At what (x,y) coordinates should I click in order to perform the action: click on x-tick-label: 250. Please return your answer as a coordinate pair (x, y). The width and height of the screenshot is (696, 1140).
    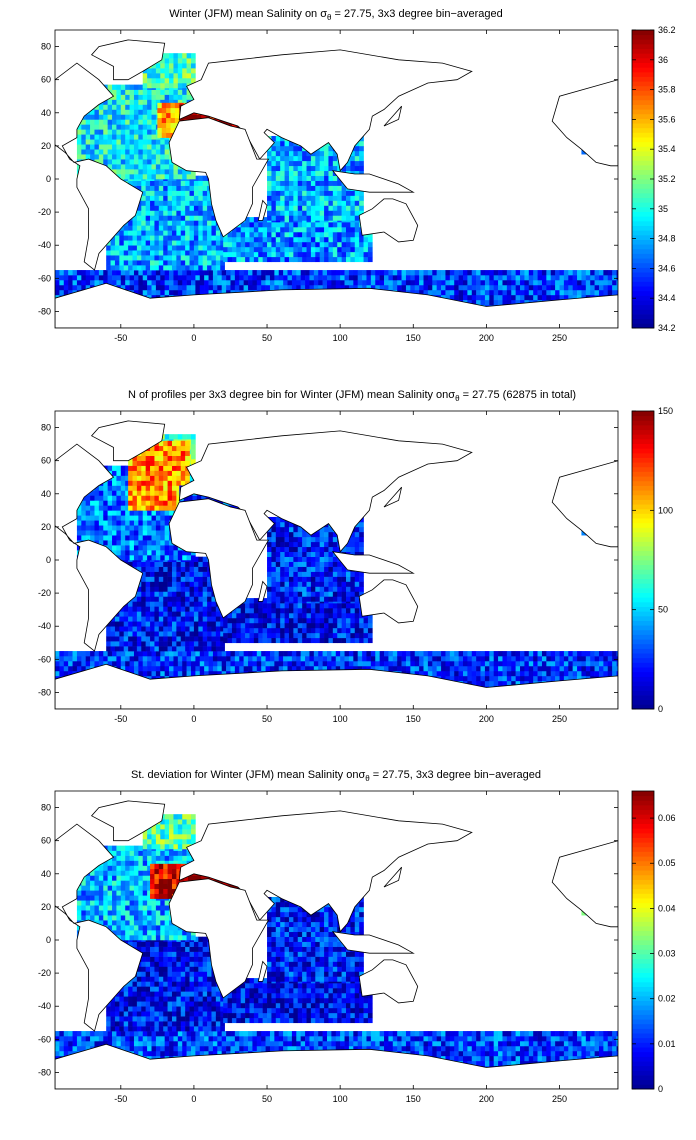
    Looking at the image, I should click on (559, 338).